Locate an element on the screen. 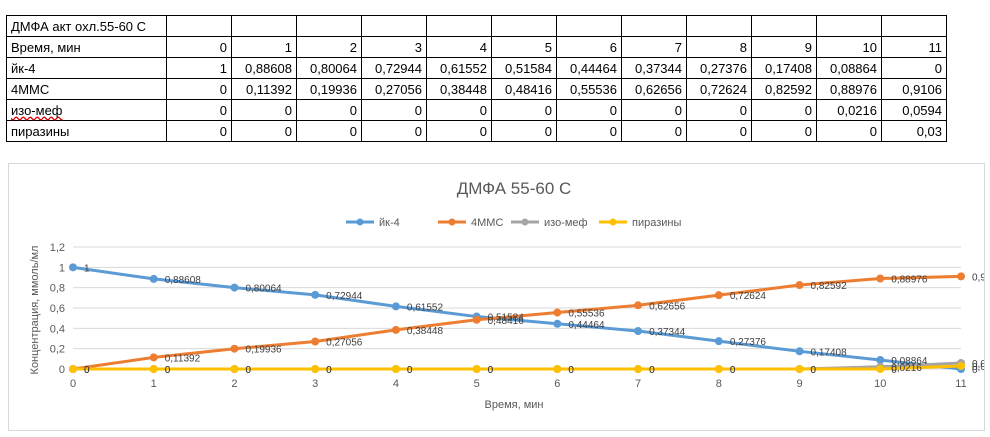  table-cell: 0,08864 is located at coordinates (849, 68).